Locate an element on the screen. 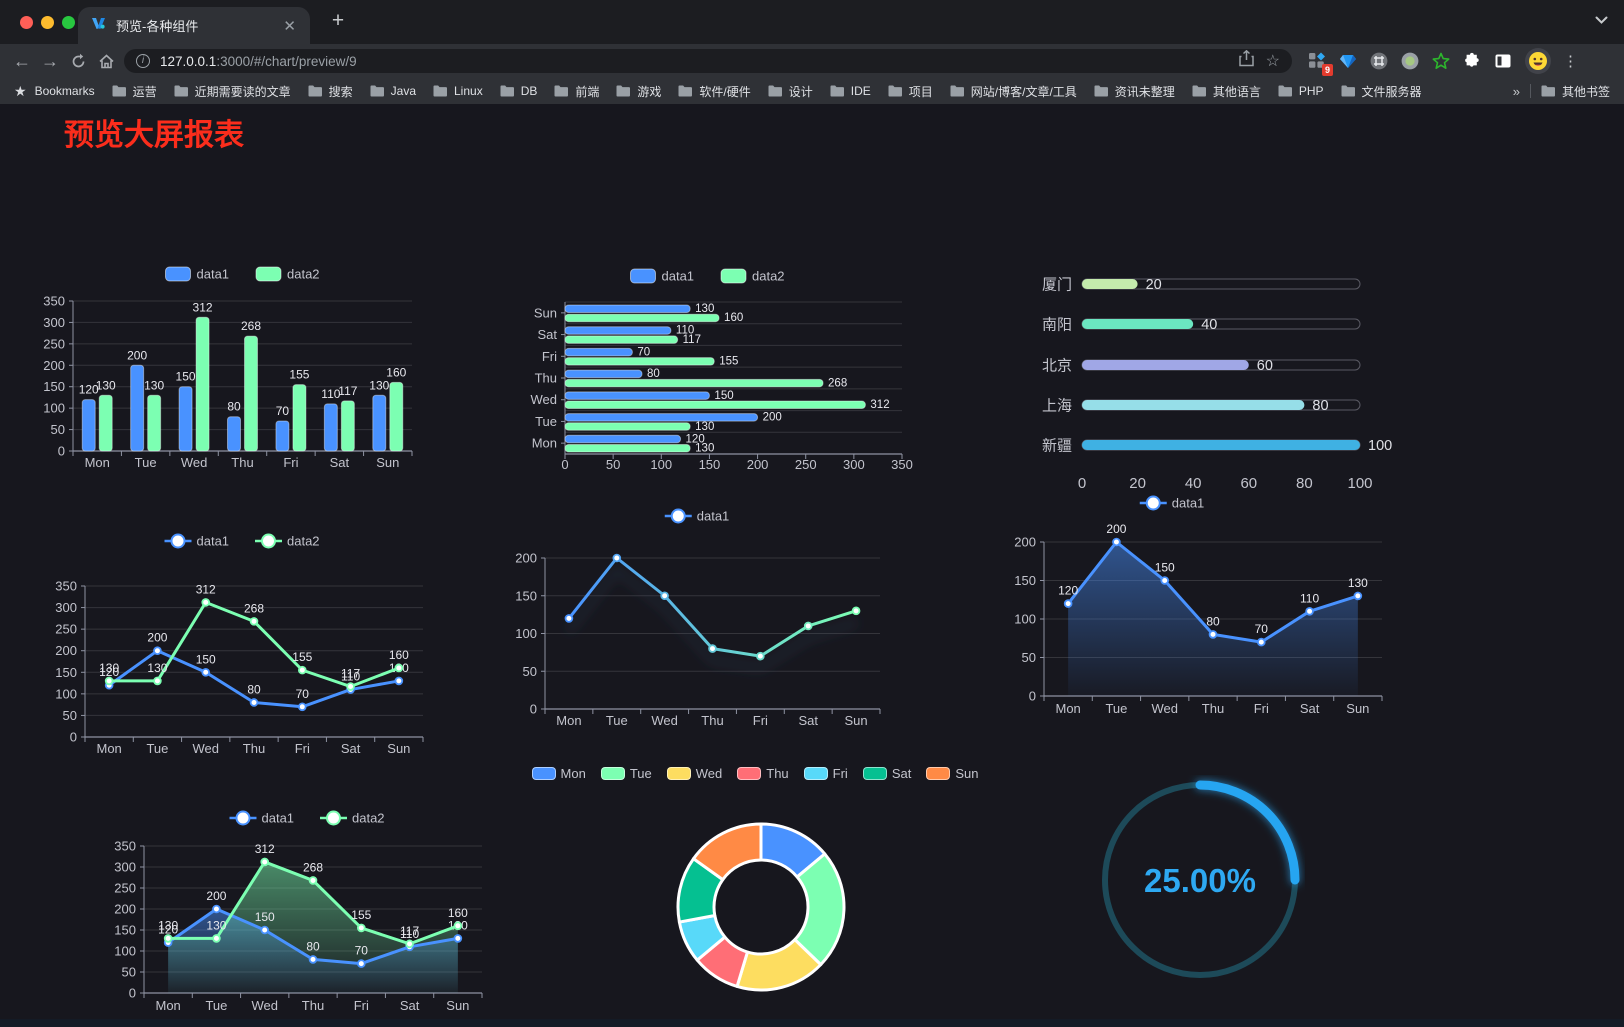 This screenshot has height=1027, width=1624. extensions-puzzle-icon is located at coordinates (1472, 61).